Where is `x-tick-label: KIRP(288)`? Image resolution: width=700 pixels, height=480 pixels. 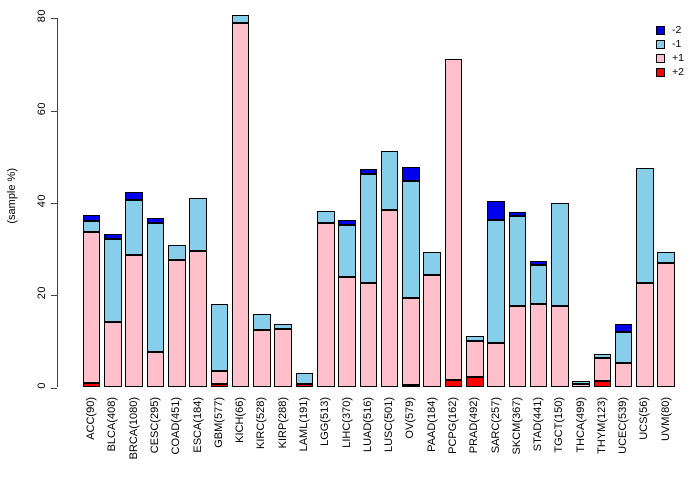 x-tick-label: KIRP(288) is located at coordinates (282, 422).